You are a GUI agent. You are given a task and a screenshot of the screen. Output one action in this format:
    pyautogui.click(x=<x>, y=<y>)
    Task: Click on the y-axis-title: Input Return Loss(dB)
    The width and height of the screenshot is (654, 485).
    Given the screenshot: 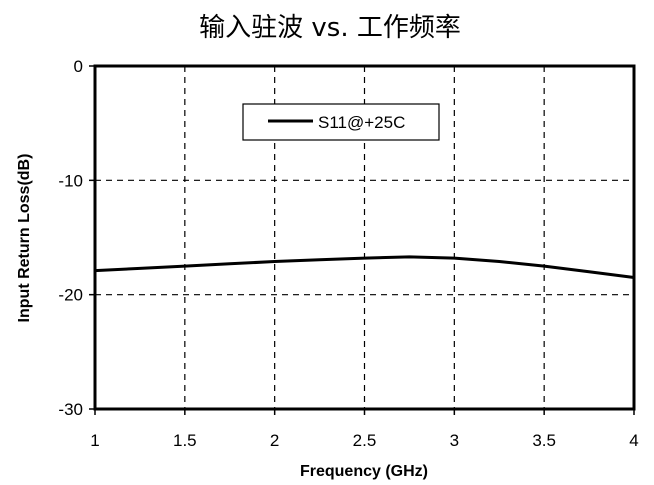 What is the action you would take?
    pyautogui.click(x=24, y=238)
    